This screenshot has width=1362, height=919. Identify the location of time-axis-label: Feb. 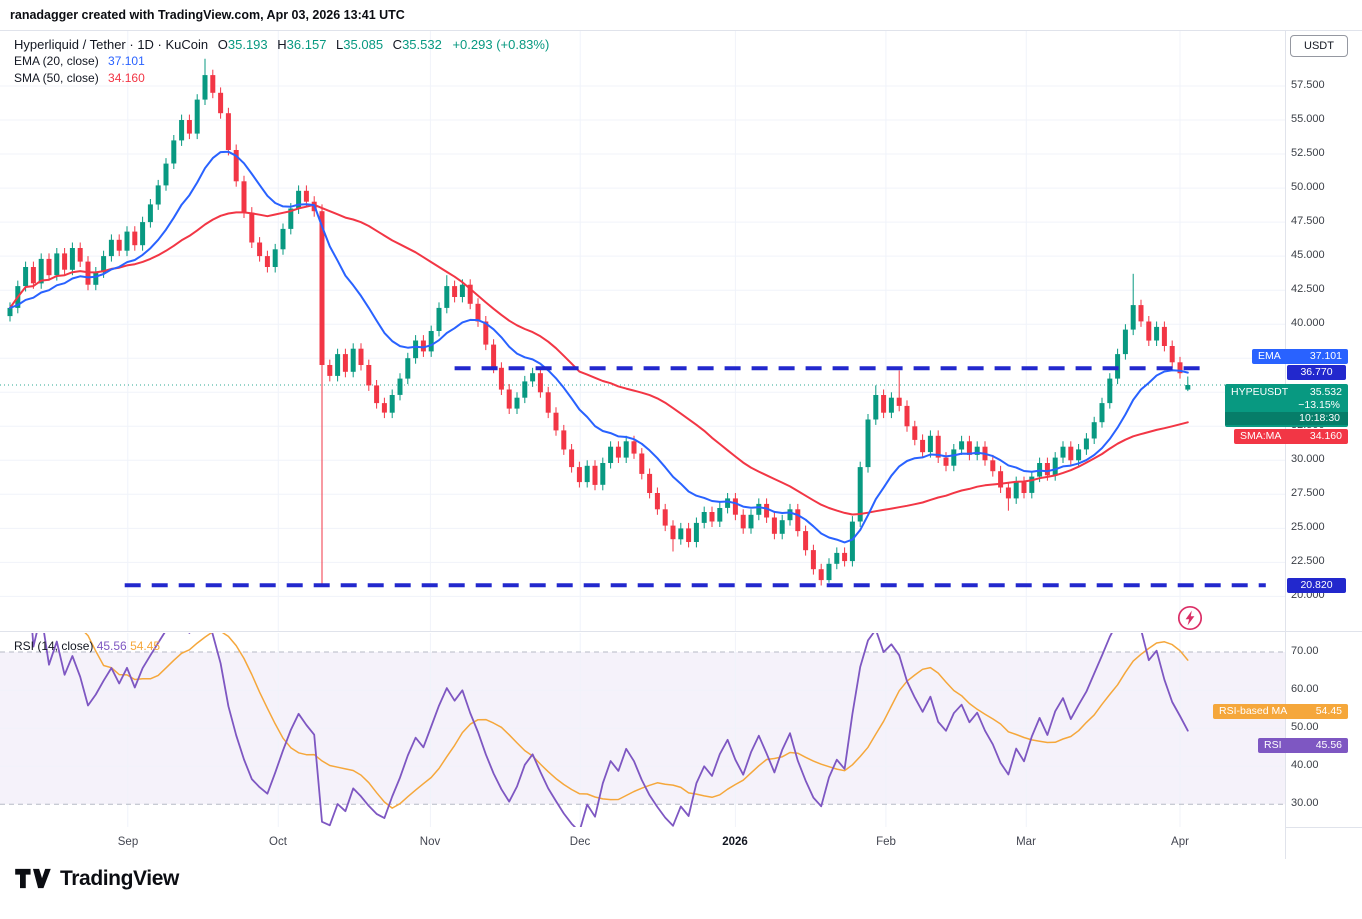
(886, 842).